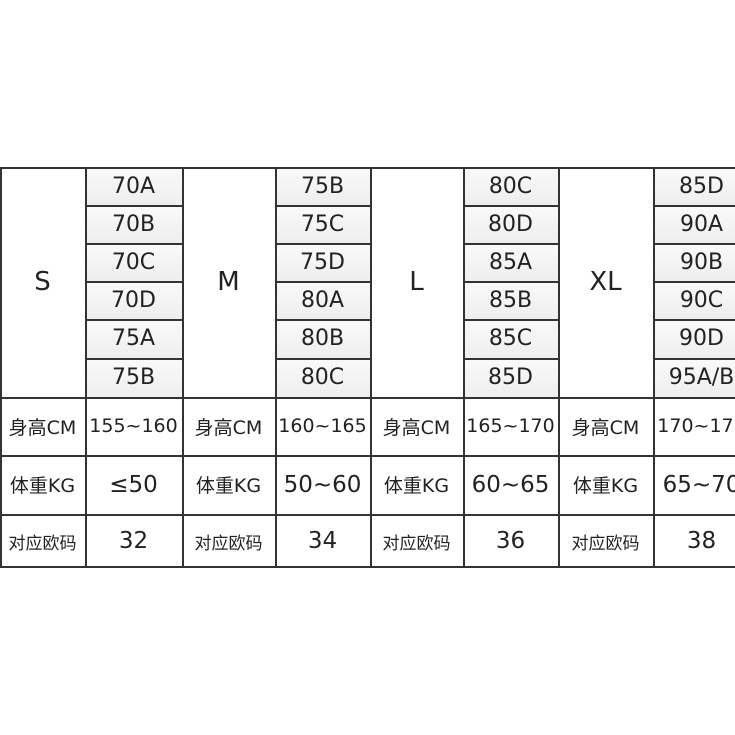 The width and height of the screenshot is (735, 735). What do you see at coordinates (322, 300) in the screenshot?
I see `cup-size-cell: 80A` at bounding box center [322, 300].